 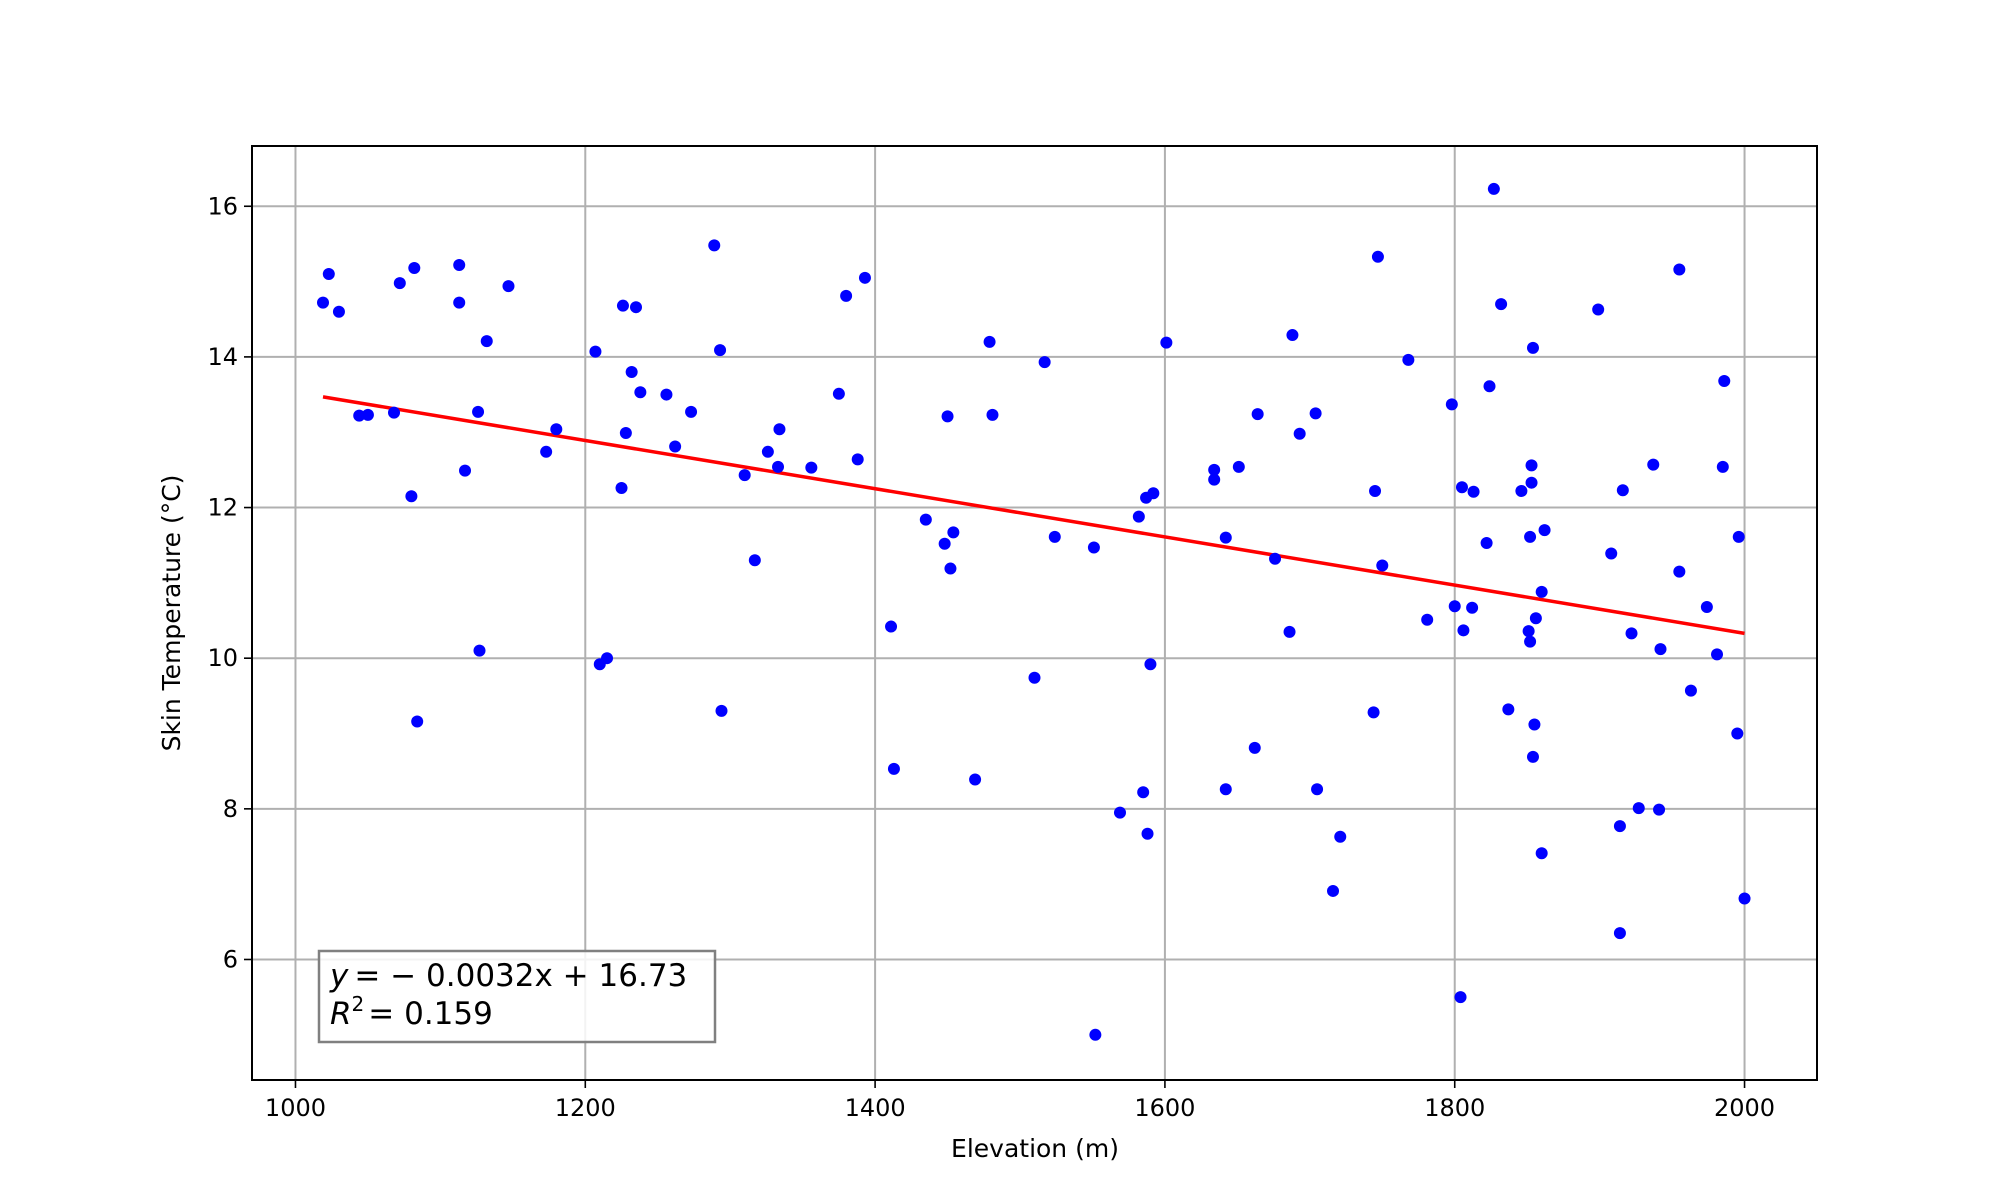 I want to click on r-squared-symbol: R, so click(x=341, y=1014).